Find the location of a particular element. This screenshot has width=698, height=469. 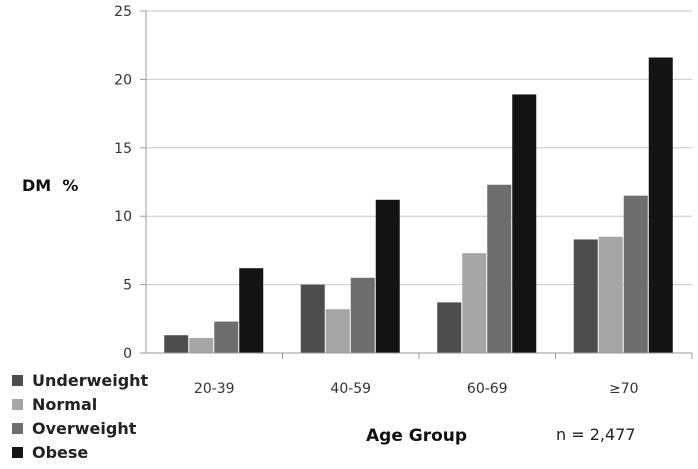

legend-label-normal: Normal is located at coordinates (64, 404).